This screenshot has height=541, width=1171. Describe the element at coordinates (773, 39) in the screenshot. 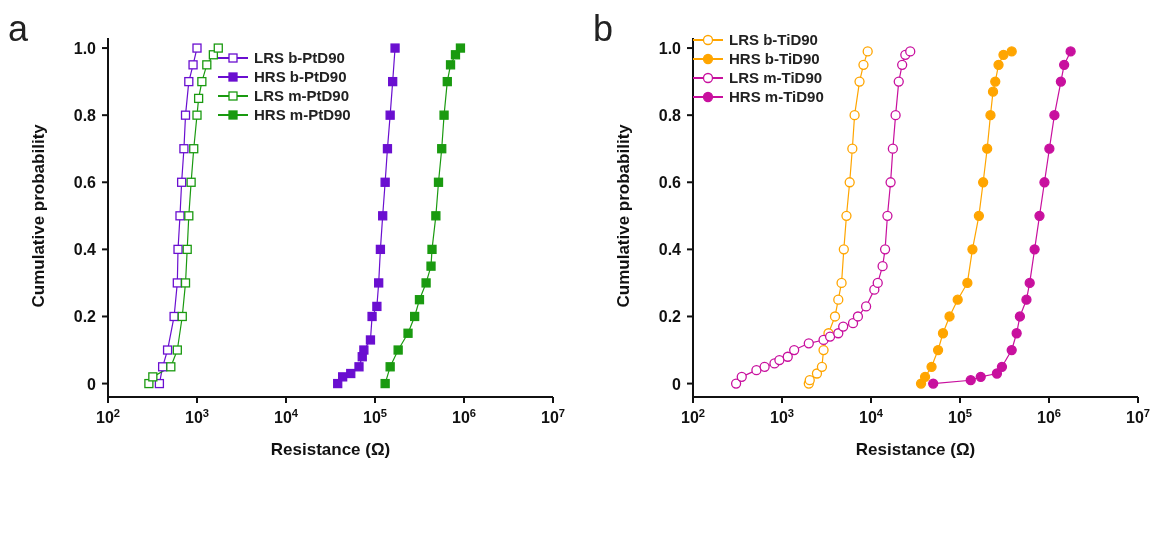

I see `legend-label: LRS b-TiD90` at that location.